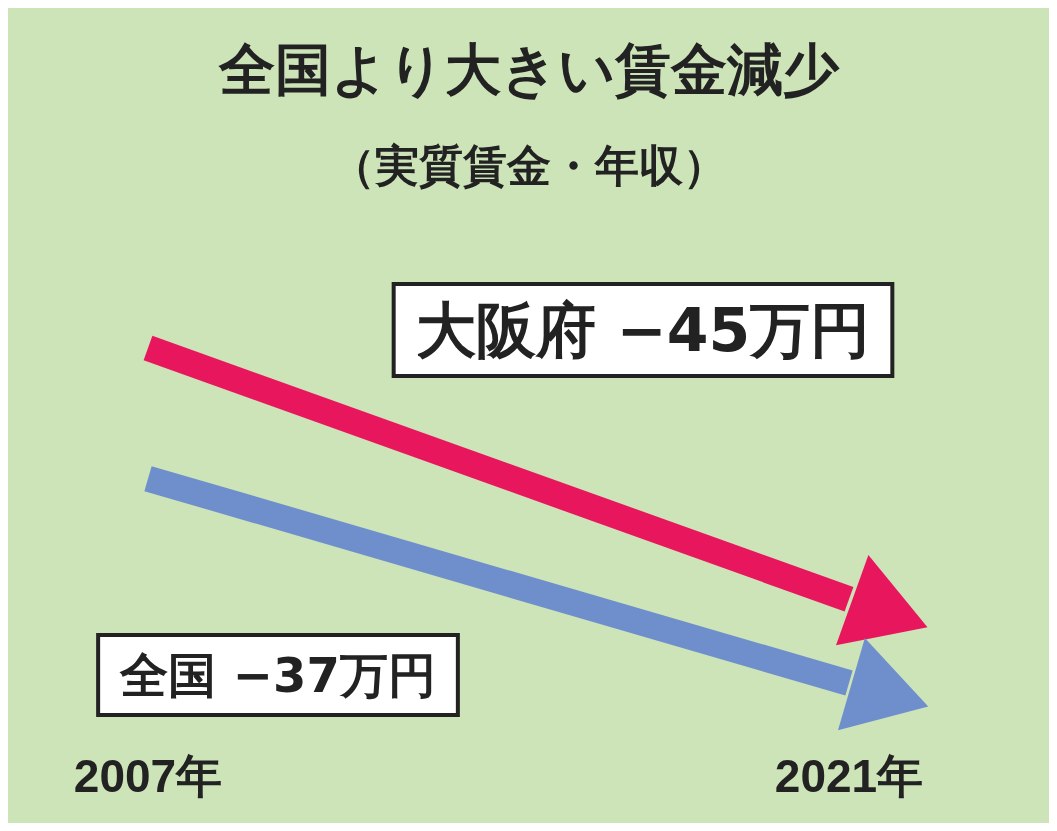 This screenshot has width=1057, height=831. Describe the element at coordinates (528, 165) in the screenshot. I see `chart-subtitle: （実質賃金・年収）` at that location.